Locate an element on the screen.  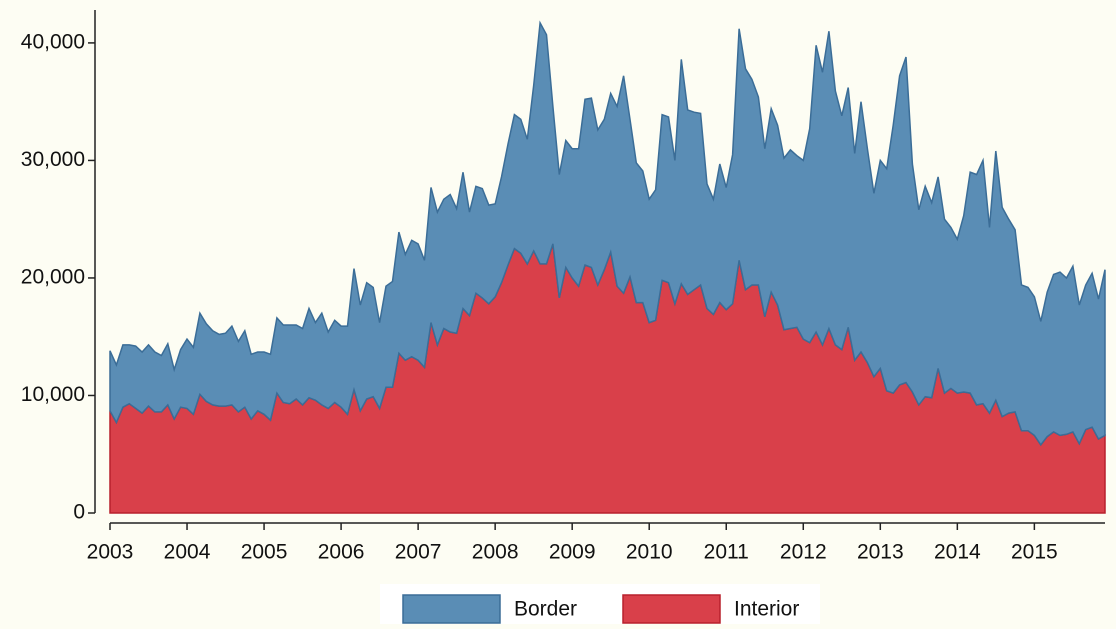
x-tick-label: 2010 is located at coordinates (649, 552).